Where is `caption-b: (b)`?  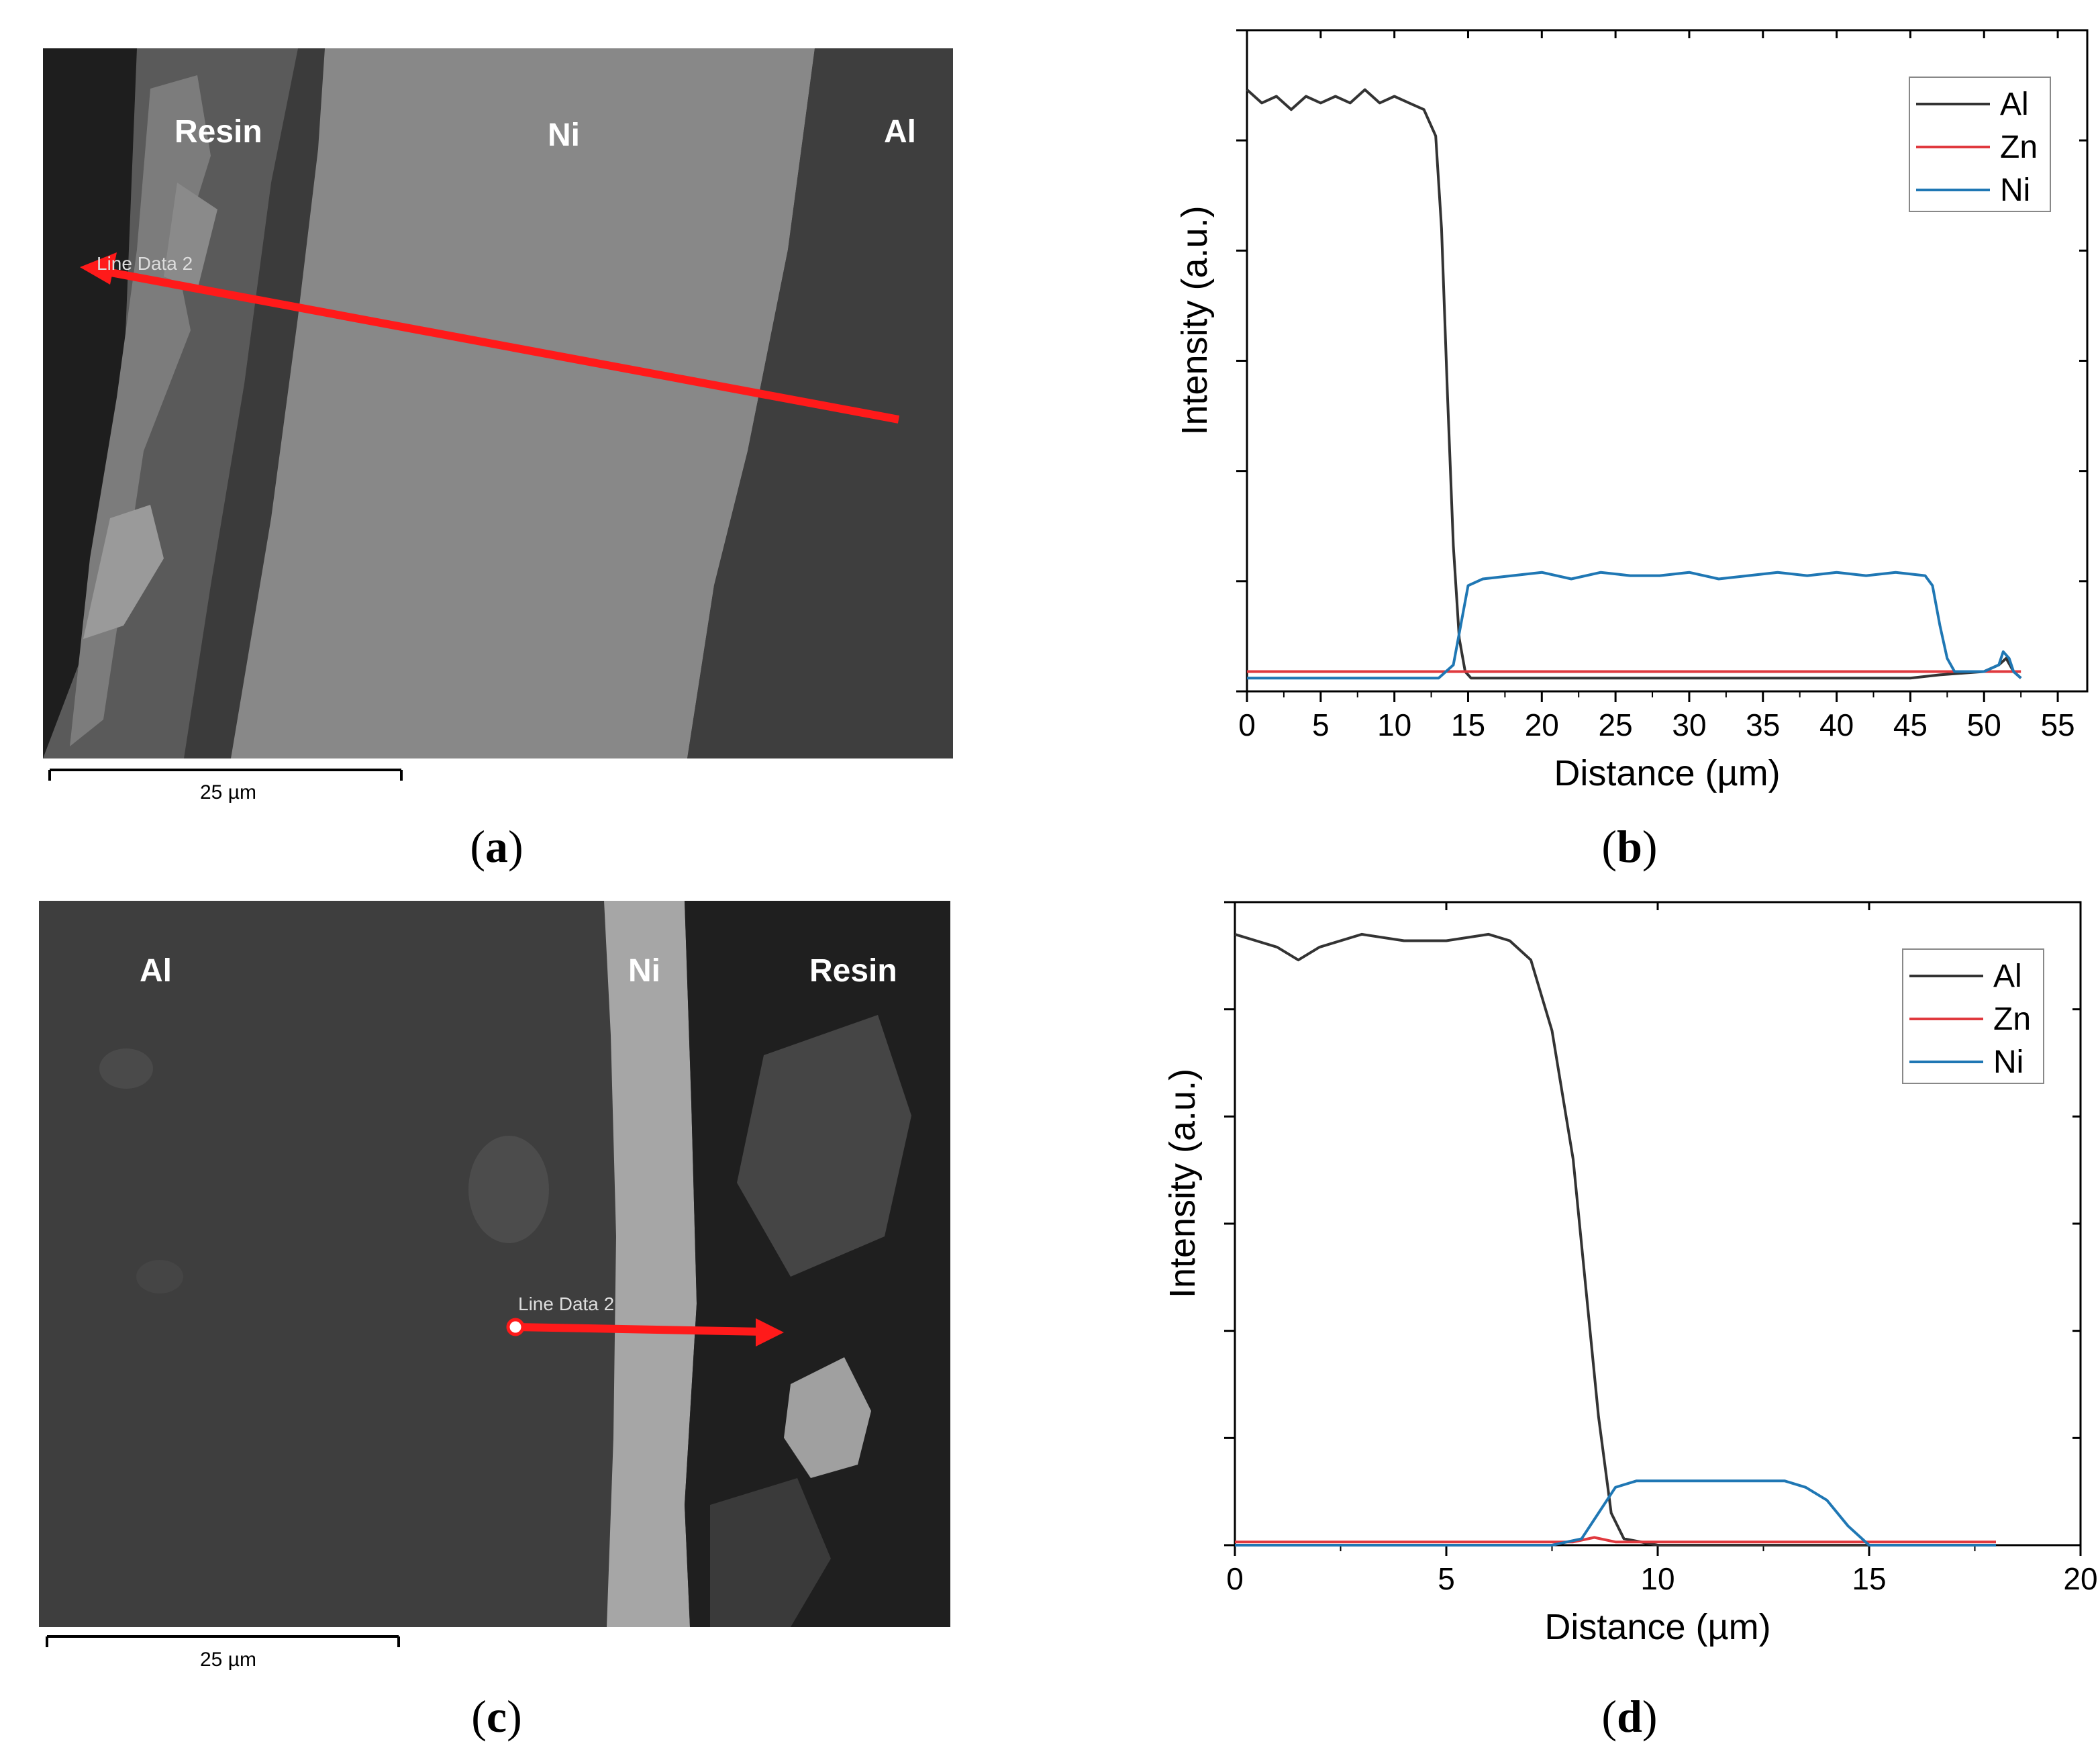 caption-b: (b) is located at coordinates (1629, 847).